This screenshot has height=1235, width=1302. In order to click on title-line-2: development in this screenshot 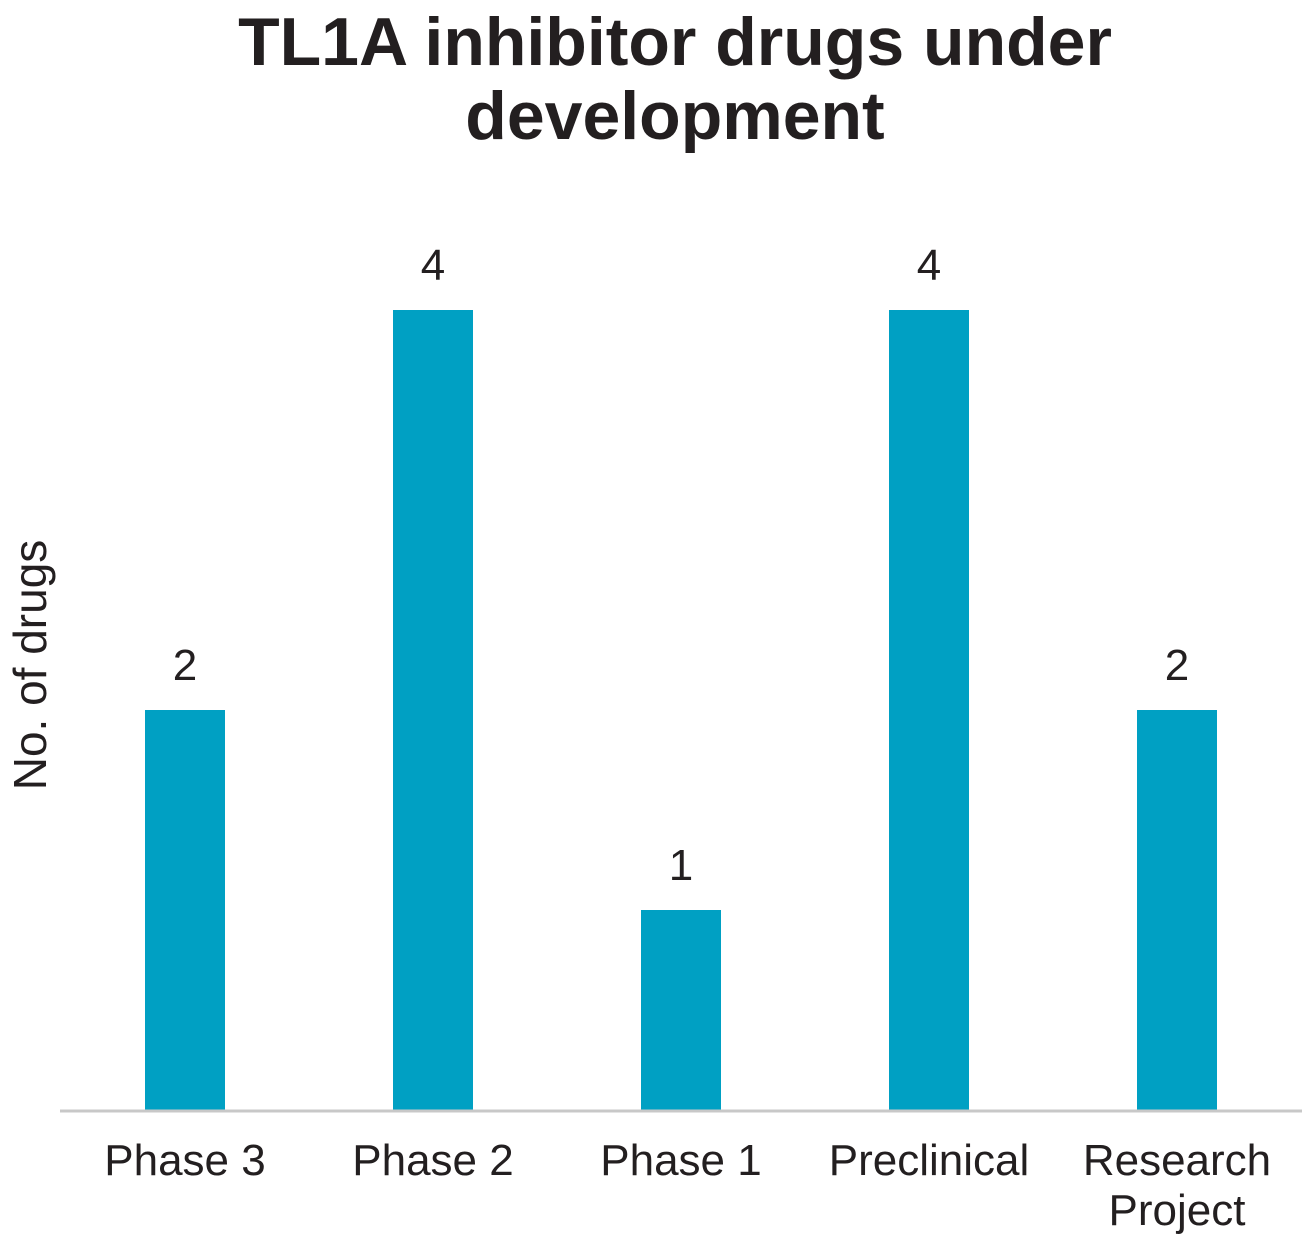, I will do `click(675, 116)`.